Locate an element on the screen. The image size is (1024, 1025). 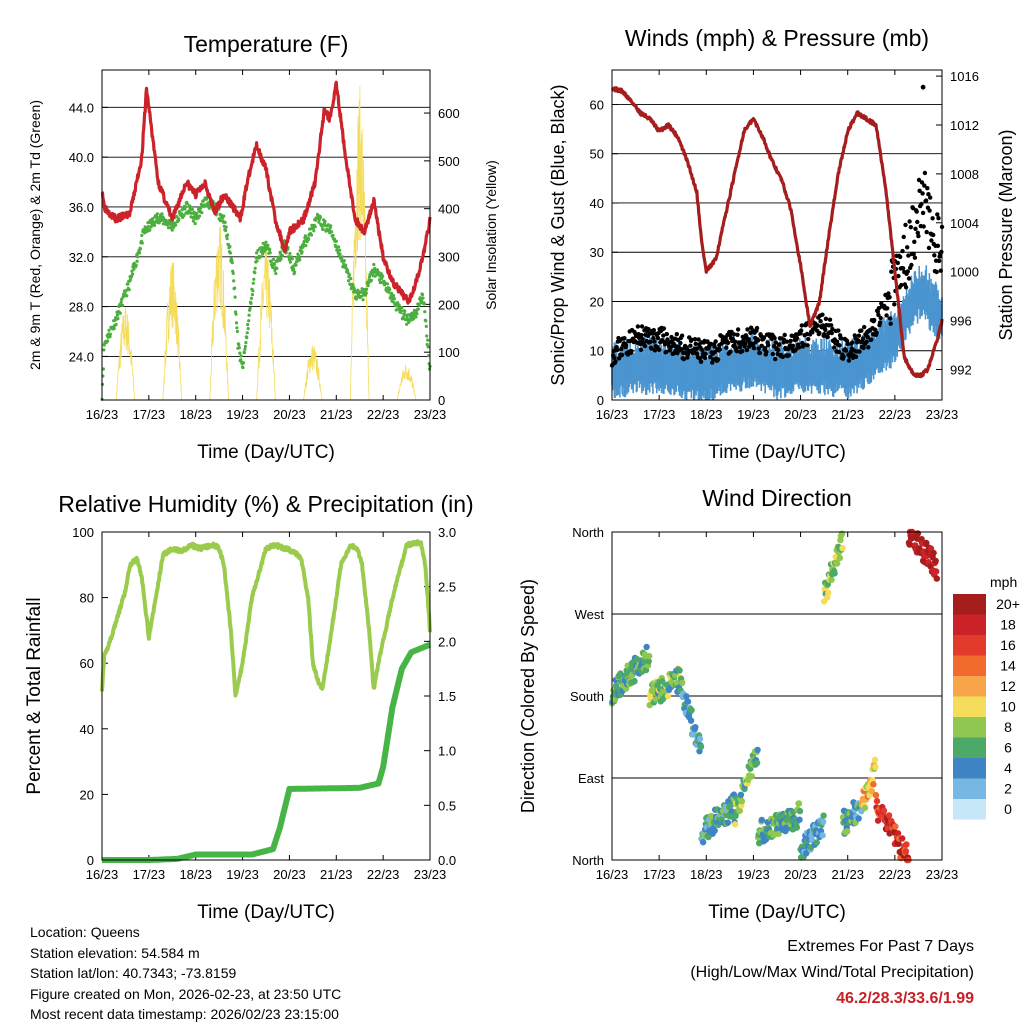
temperature-xtick-label: 18/23 is located at coordinates (195, 414).